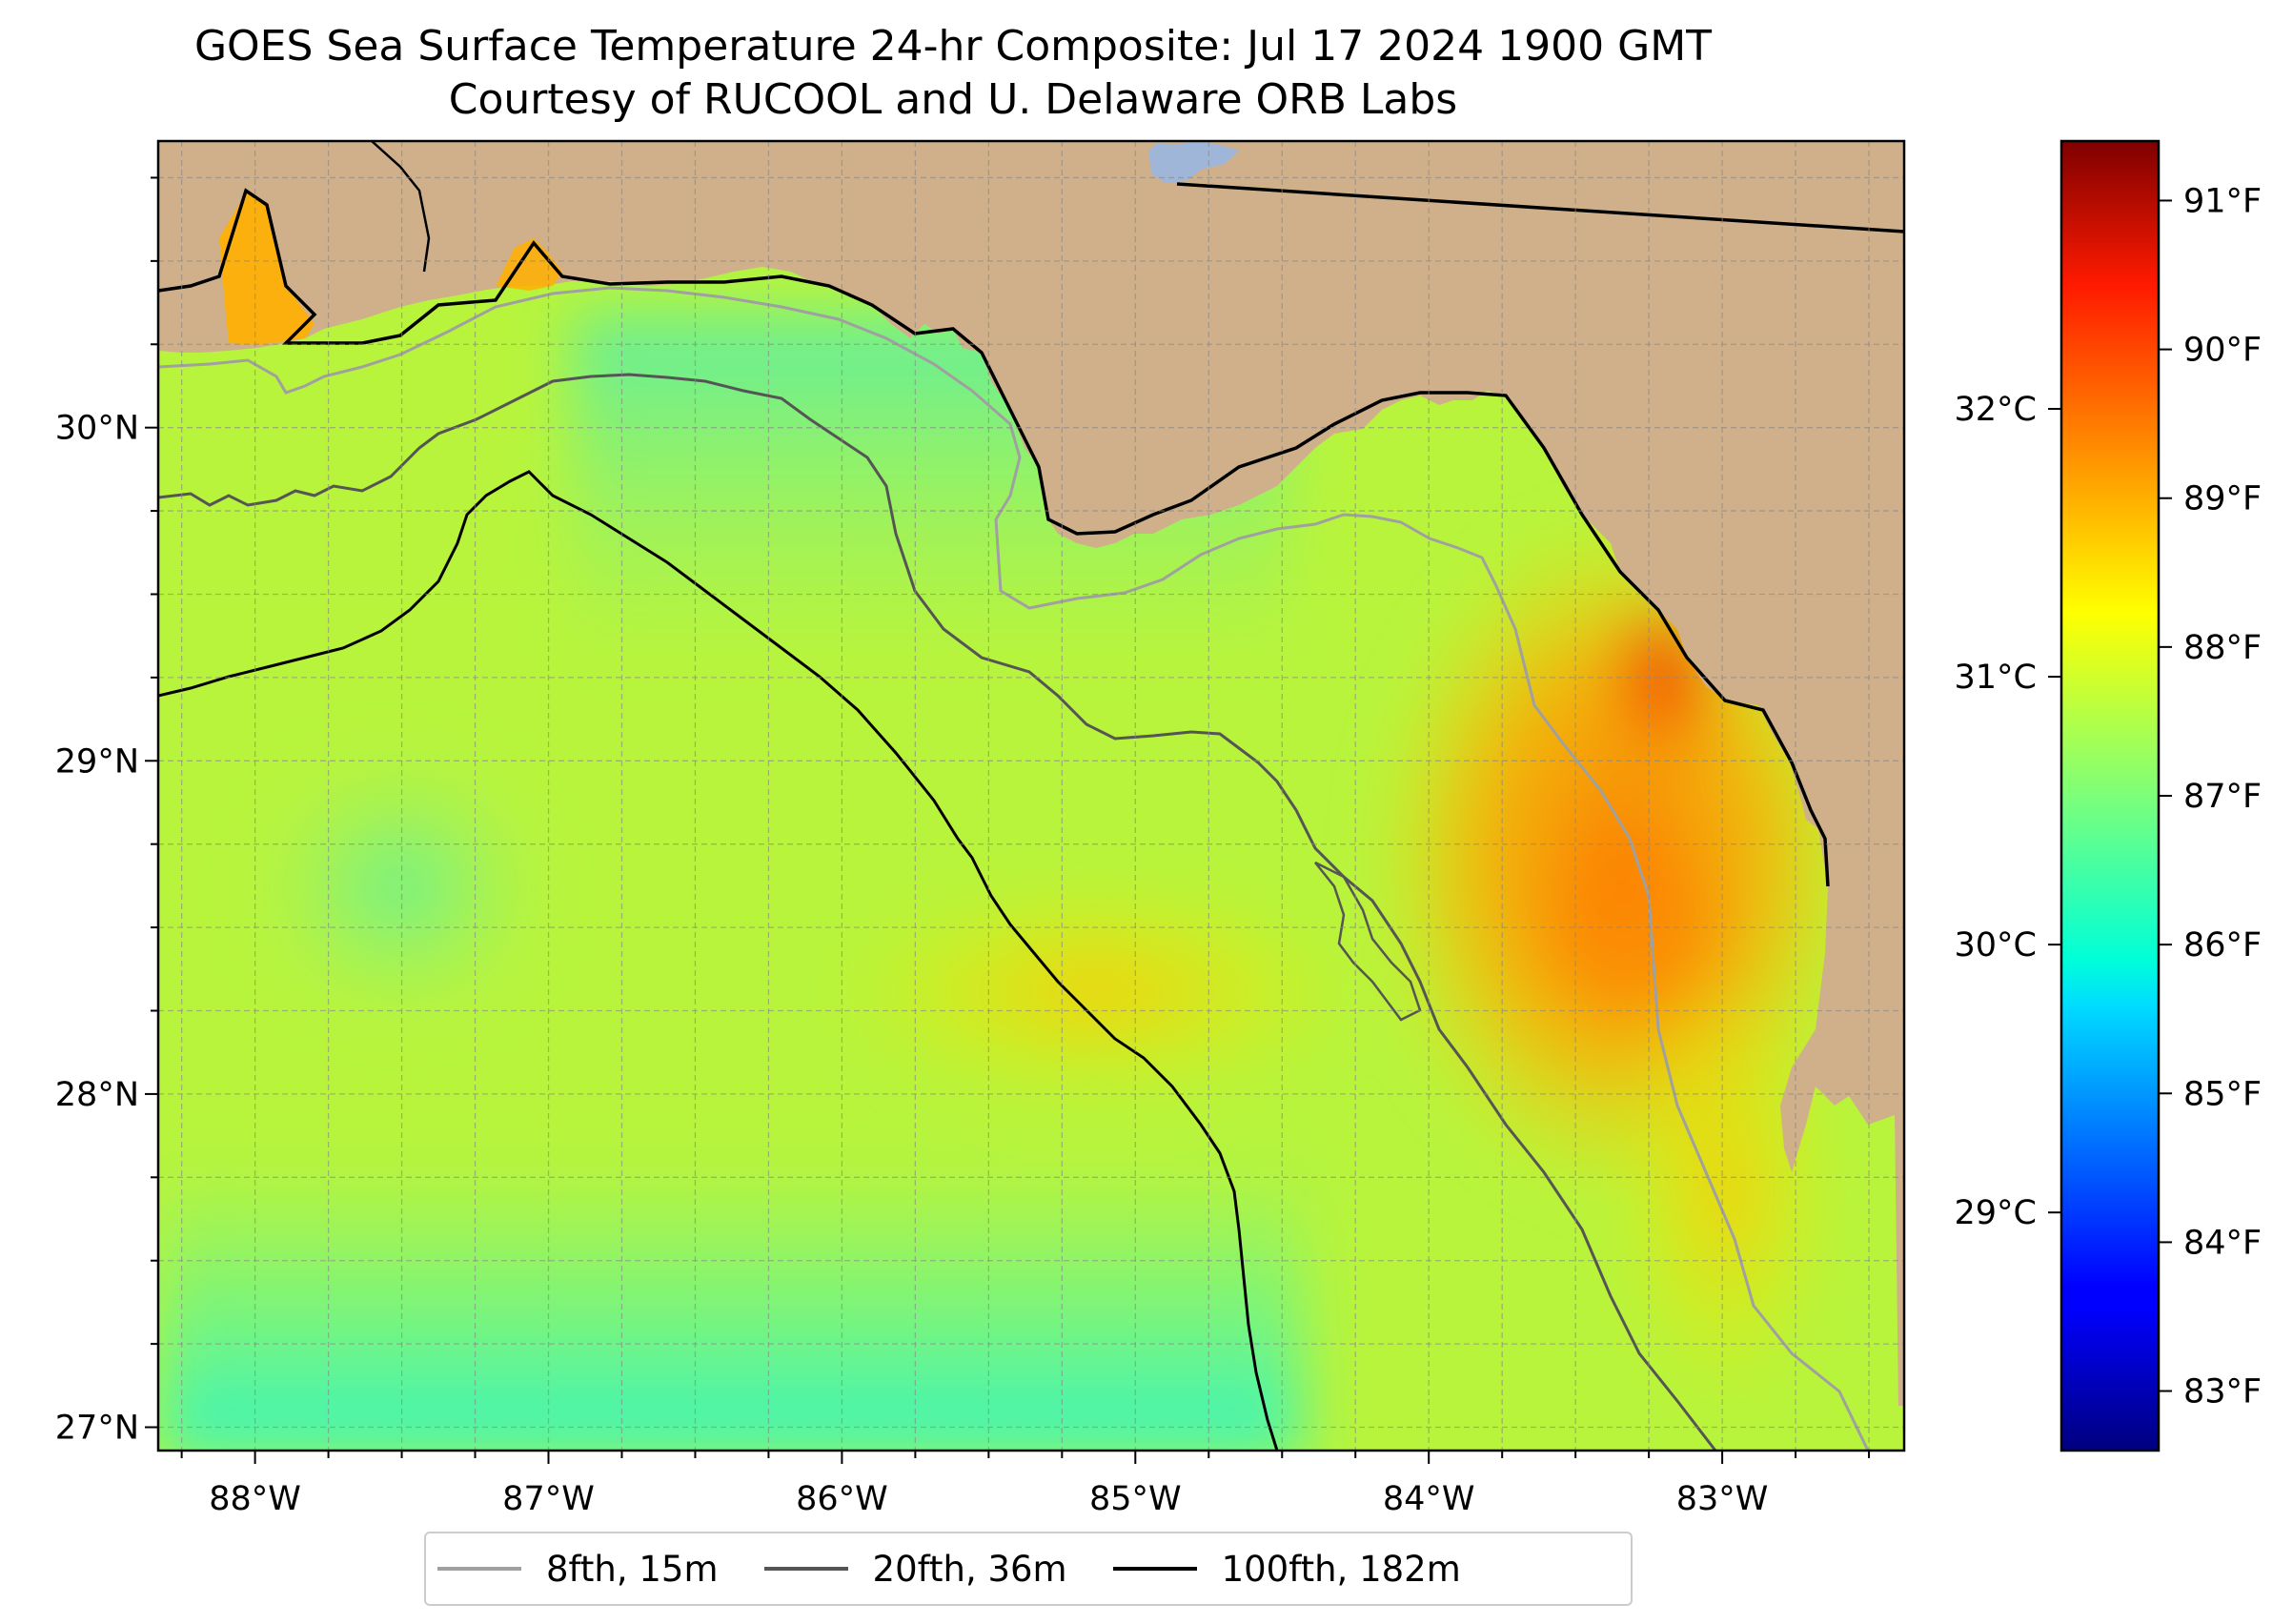 This screenshot has width=2293, height=1624. Describe the element at coordinates (2222, 351) in the screenshot. I see `colorbar-f-label: 90°F` at that location.